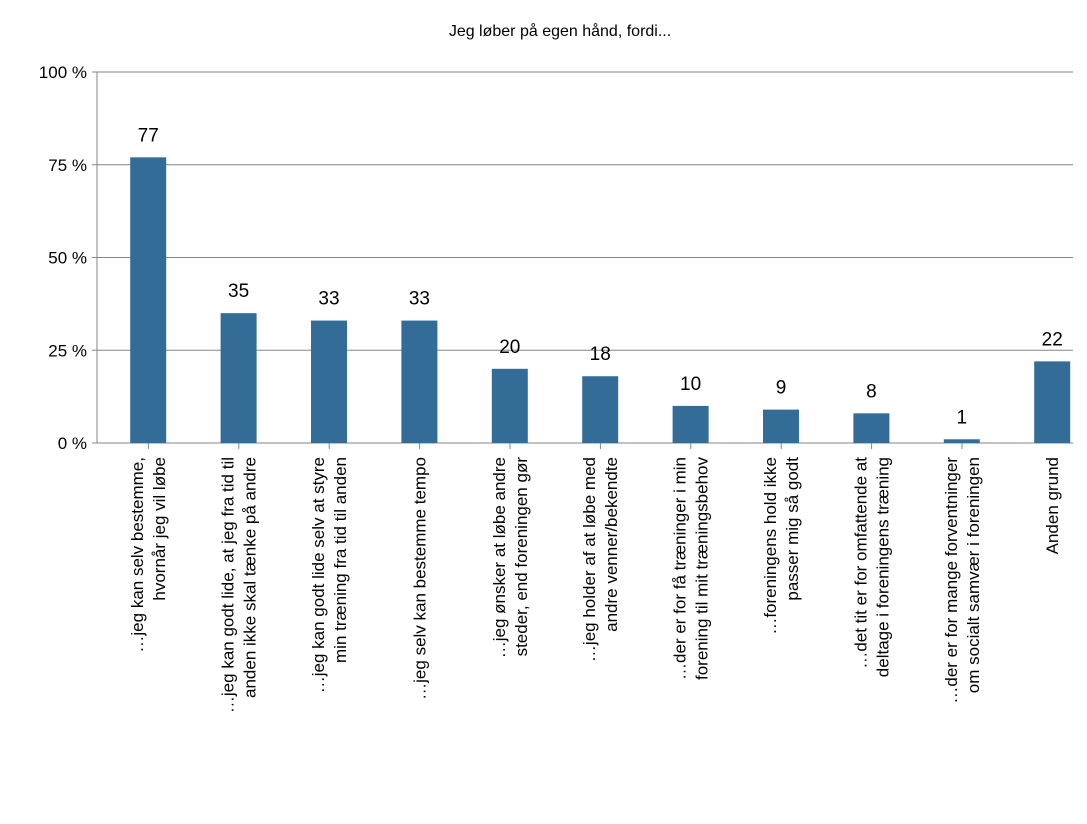  Describe the element at coordinates (499, 557) in the screenshot. I see `x-tick-label-line: …jeg ønsker at løbe andre` at that location.